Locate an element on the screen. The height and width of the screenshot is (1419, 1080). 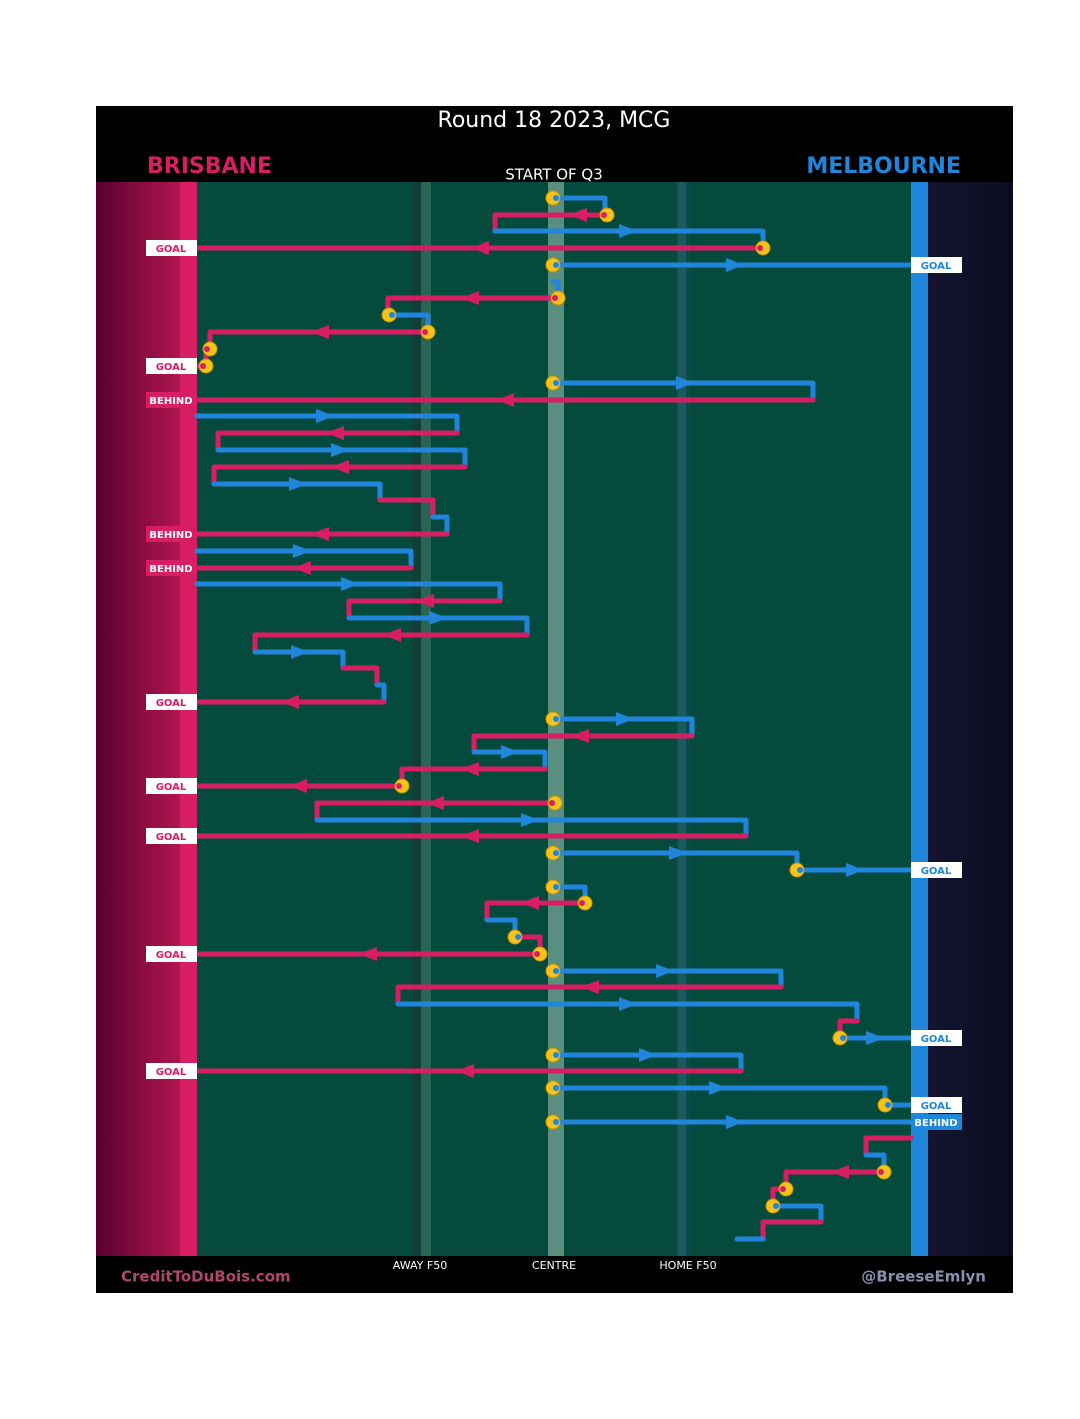
credit: CreditToDuBois.com is located at coordinates (206, 1277).